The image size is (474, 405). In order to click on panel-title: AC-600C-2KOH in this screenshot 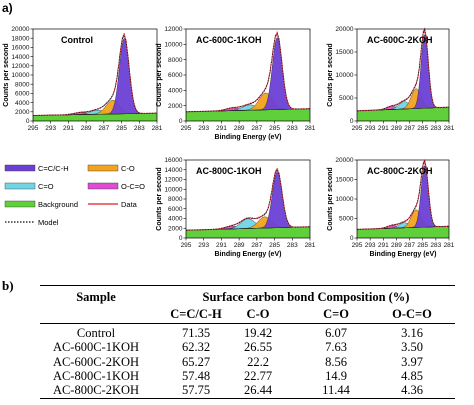, I will do `click(400, 40)`.